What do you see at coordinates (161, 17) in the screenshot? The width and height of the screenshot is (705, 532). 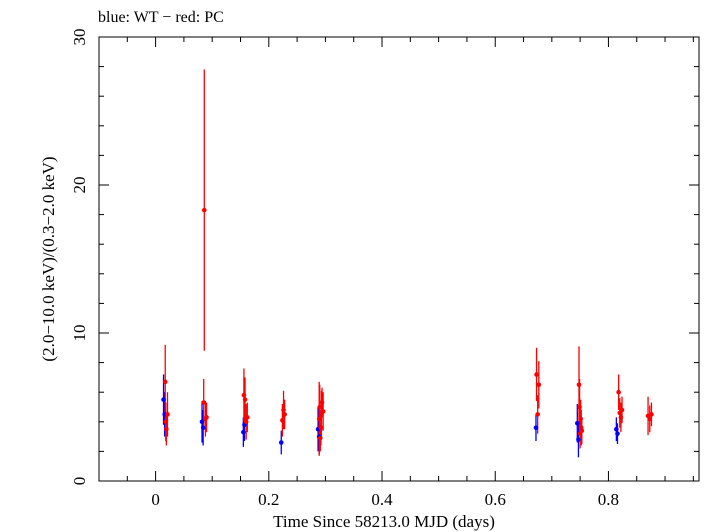 I see `chart-title: blue: WT − red: PC` at bounding box center [161, 17].